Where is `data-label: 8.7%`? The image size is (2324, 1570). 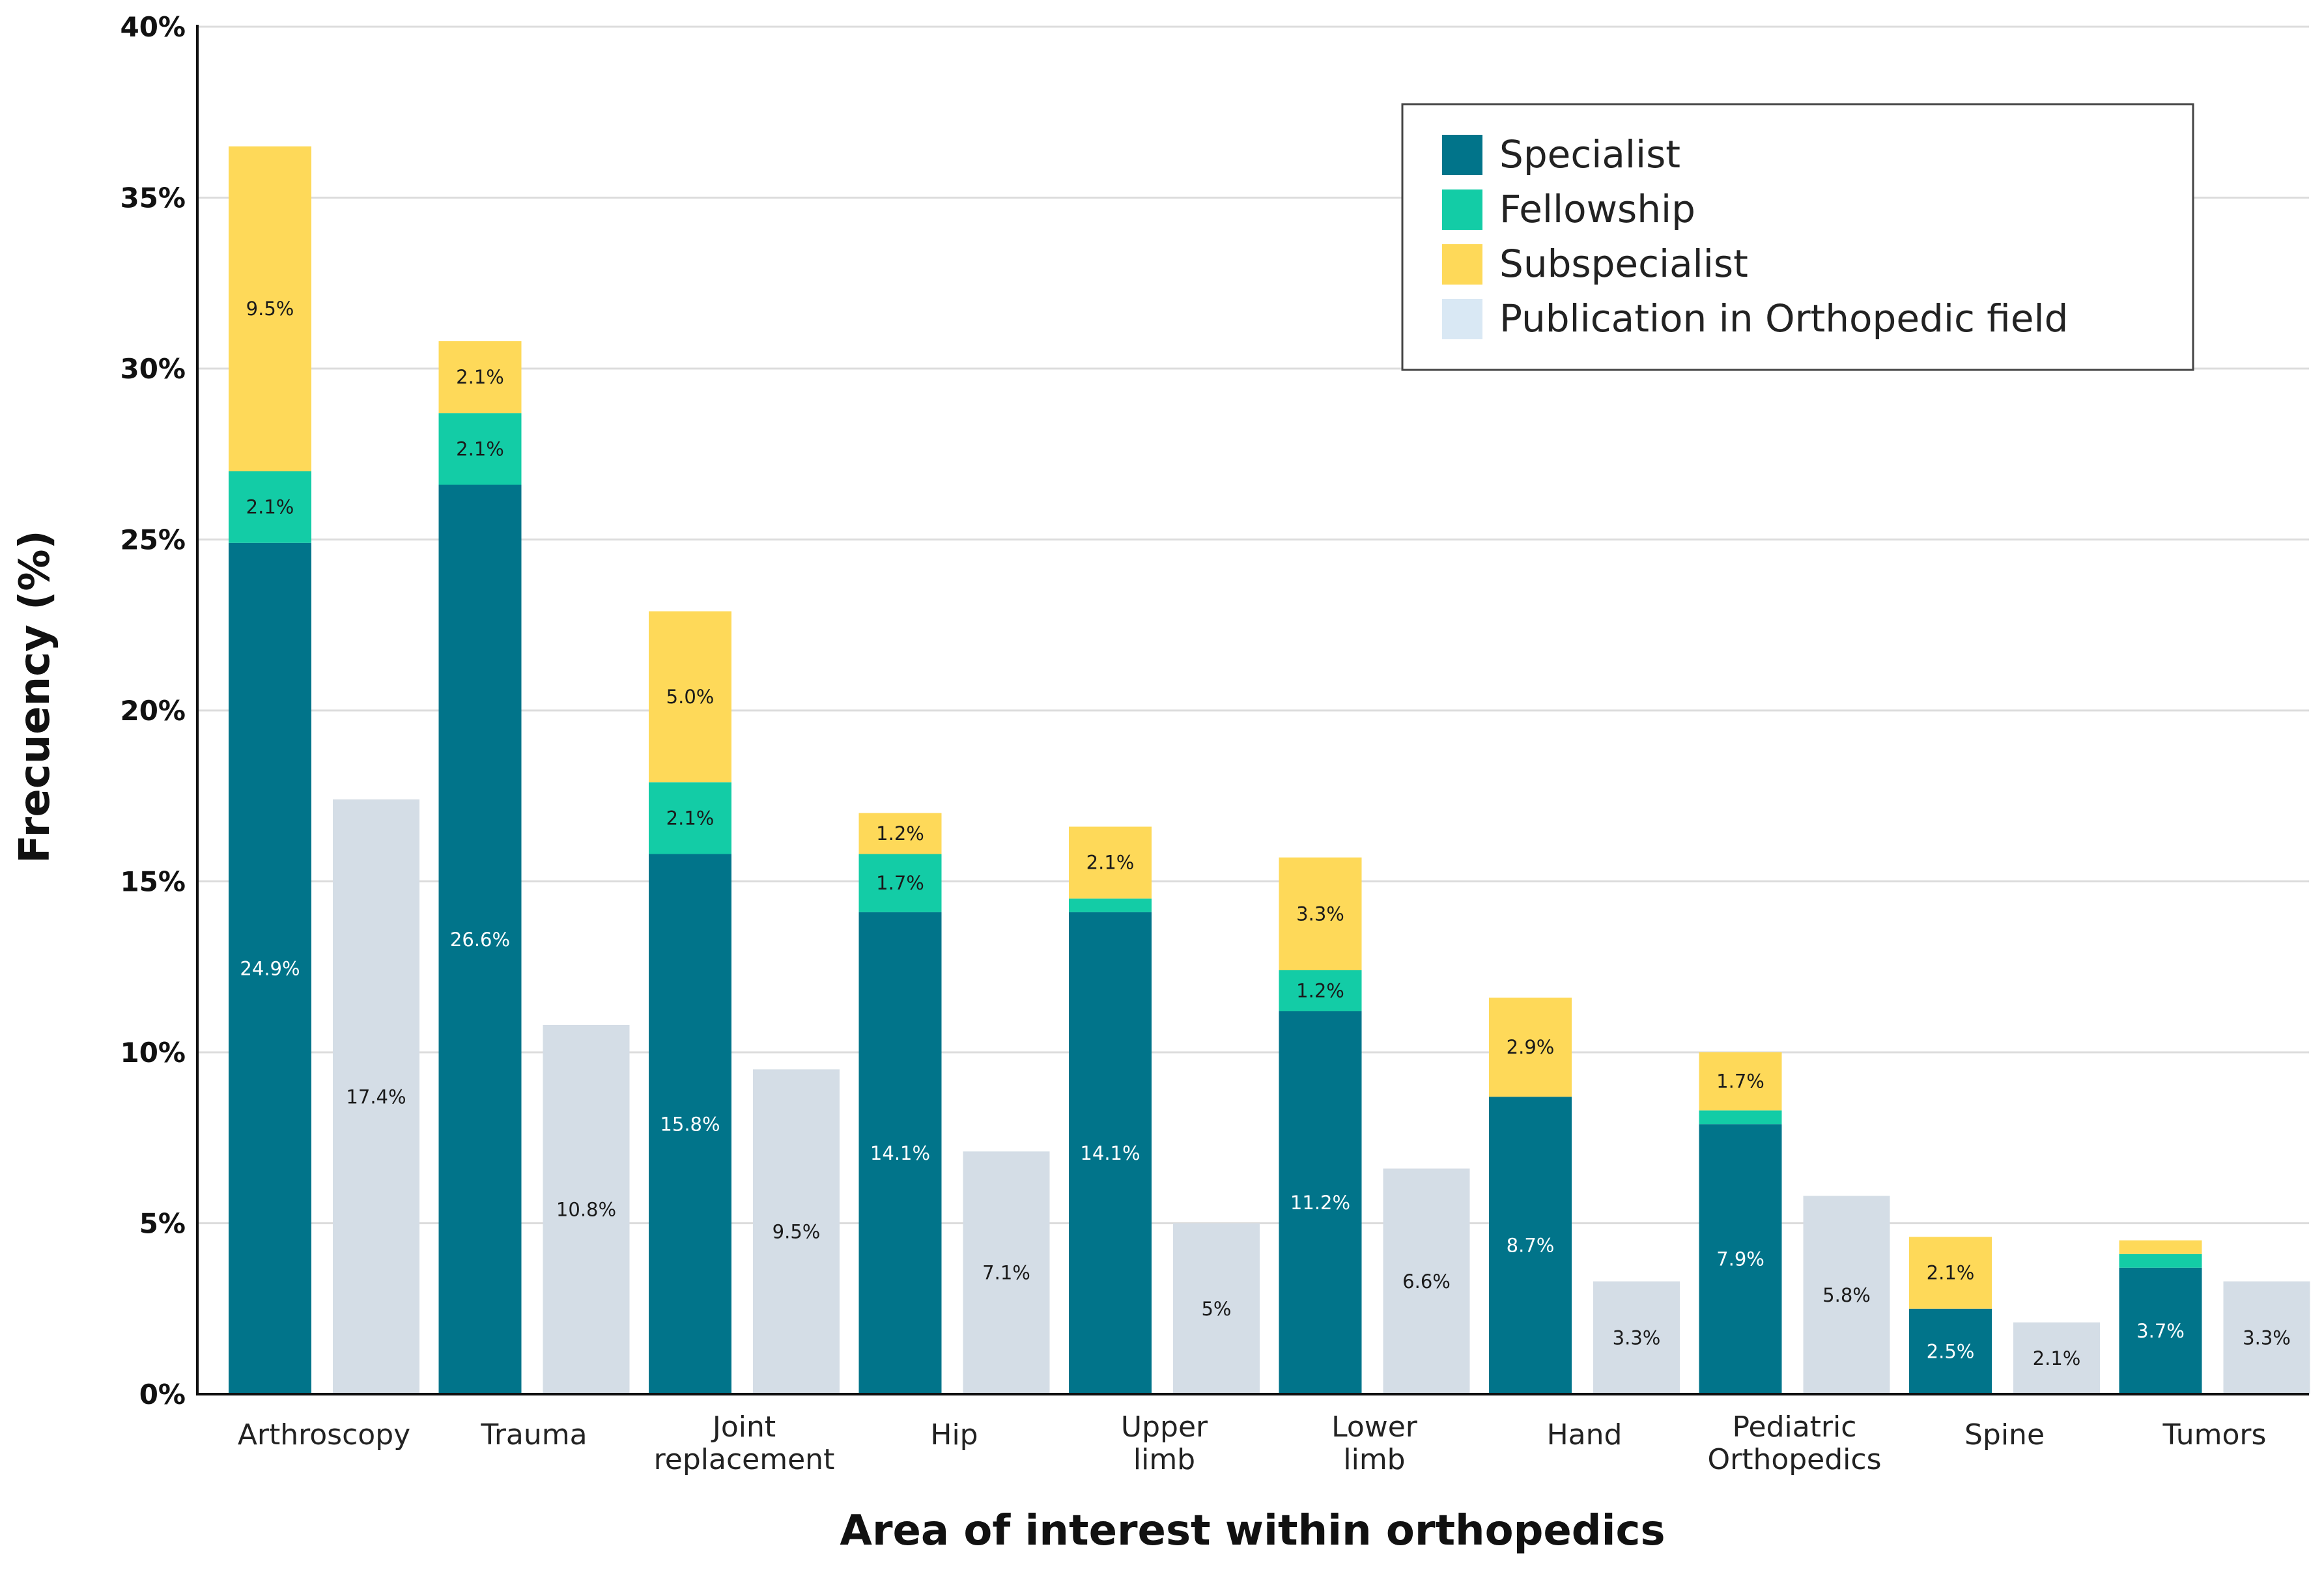
data-label: 8.7% is located at coordinates (1531, 1246).